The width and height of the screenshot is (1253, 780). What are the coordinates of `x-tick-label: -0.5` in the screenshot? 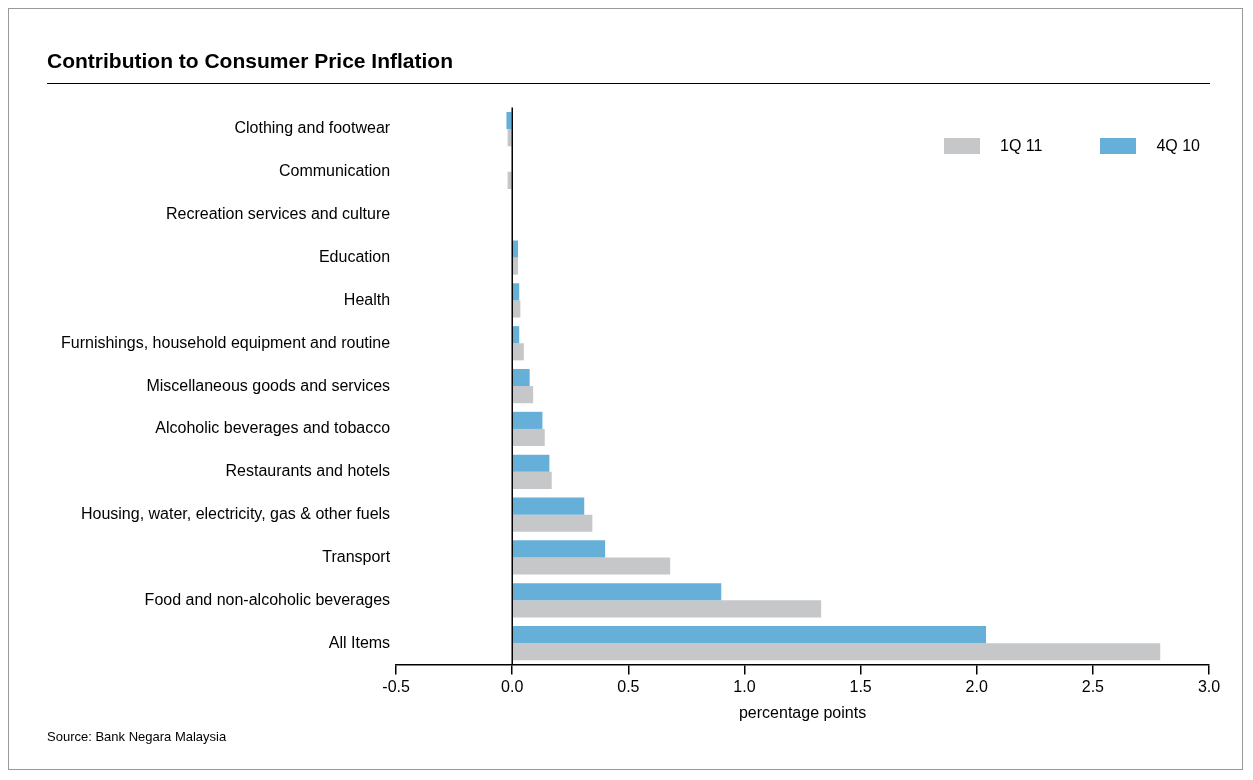 It's located at (396, 686).